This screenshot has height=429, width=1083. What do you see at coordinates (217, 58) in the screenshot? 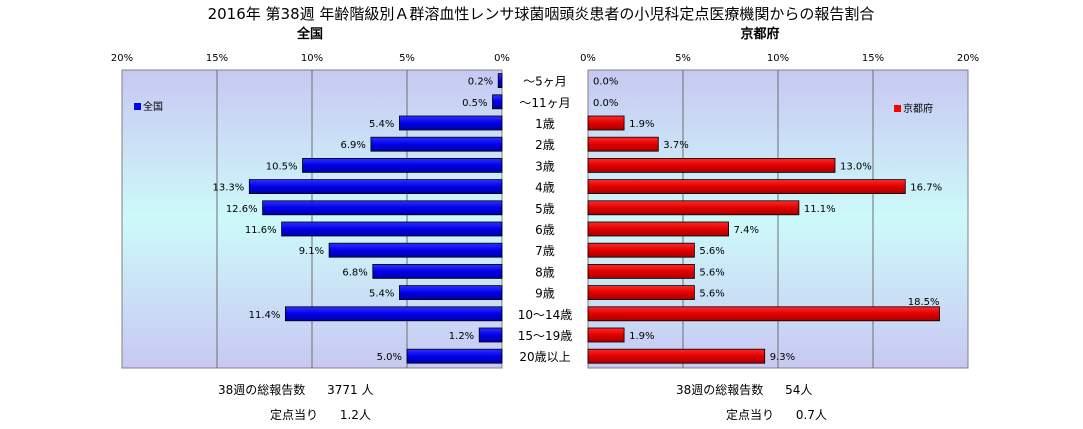
I see `tick-label-left: 15%` at bounding box center [217, 58].